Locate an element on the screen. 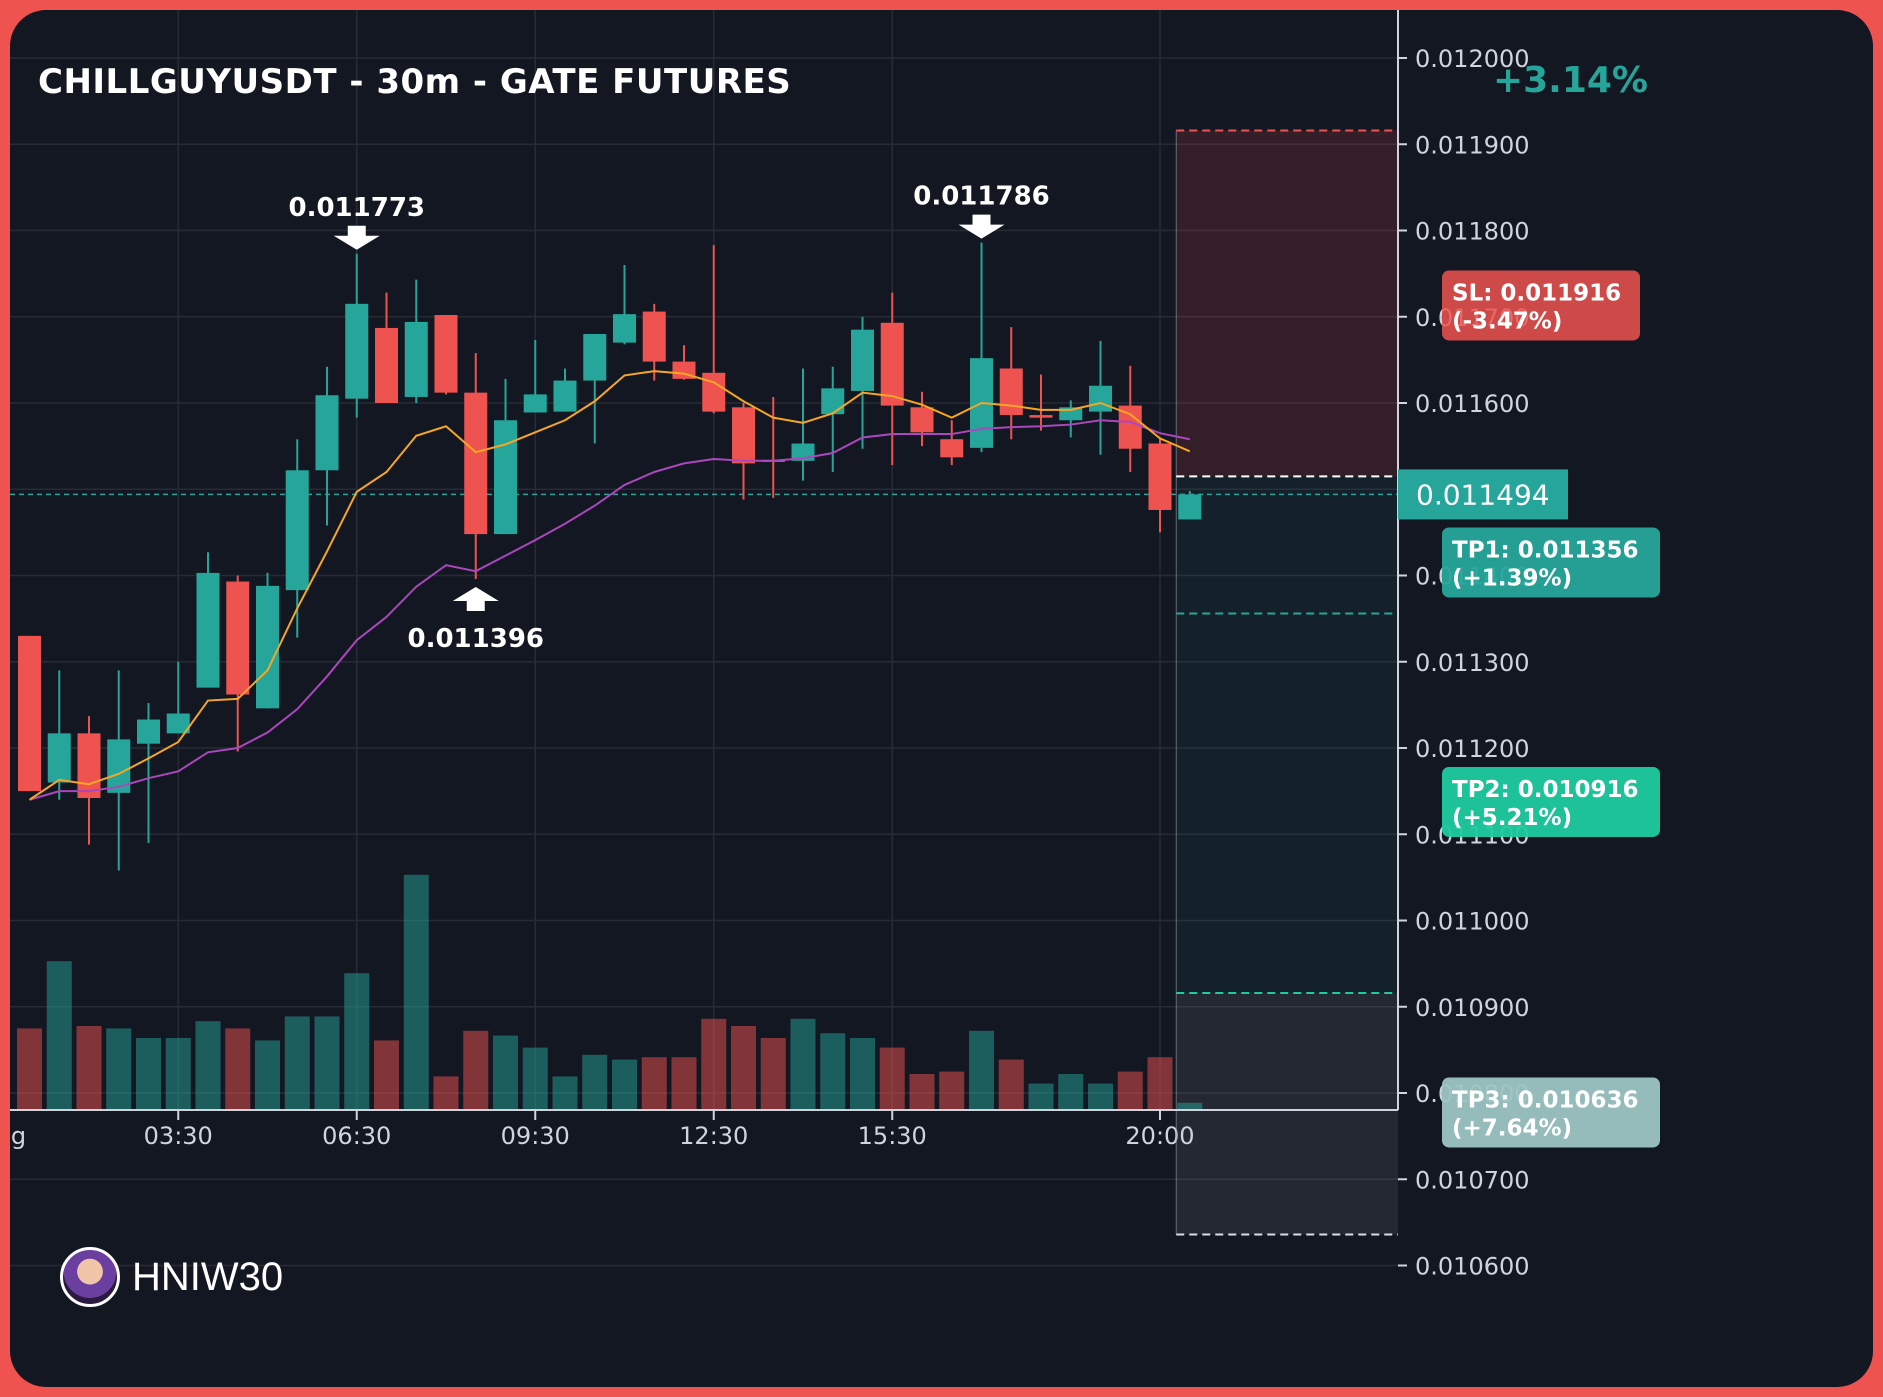  y-tick-label: 0.010900 is located at coordinates (1472, 1008).